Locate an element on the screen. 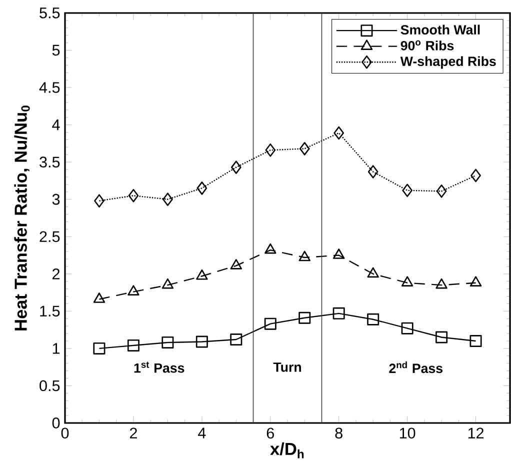  x-tick-label: 0 is located at coordinates (65, 433).